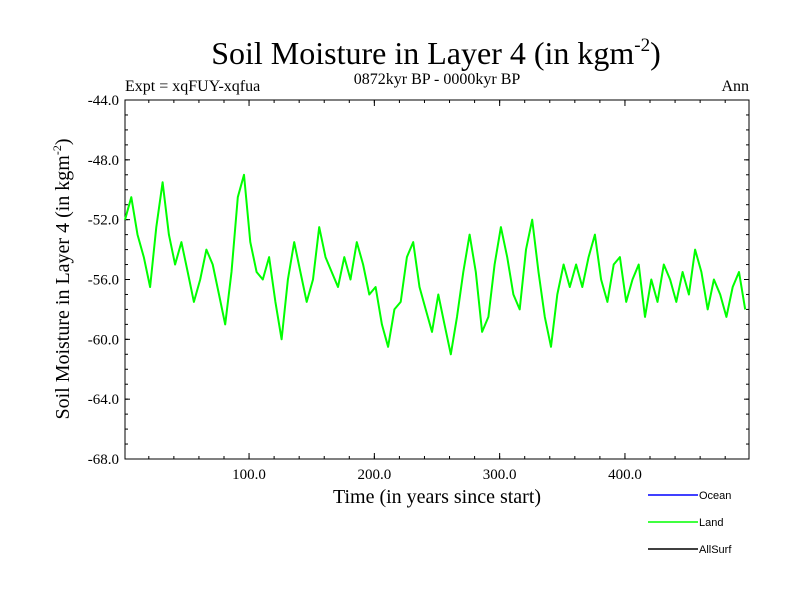  I want to click on legend-label-allsurf: AllSurf, so click(715, 550).